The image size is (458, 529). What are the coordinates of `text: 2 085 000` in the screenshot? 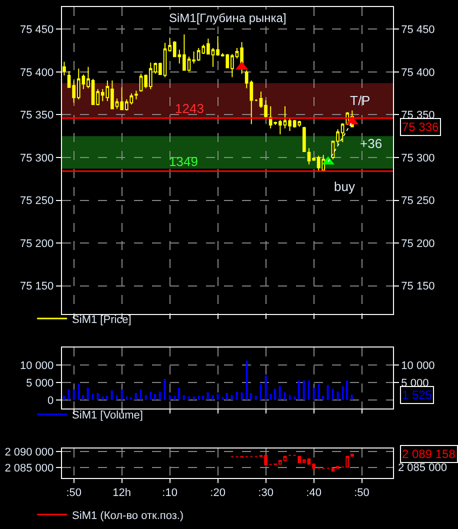 It's located at (422, 468).